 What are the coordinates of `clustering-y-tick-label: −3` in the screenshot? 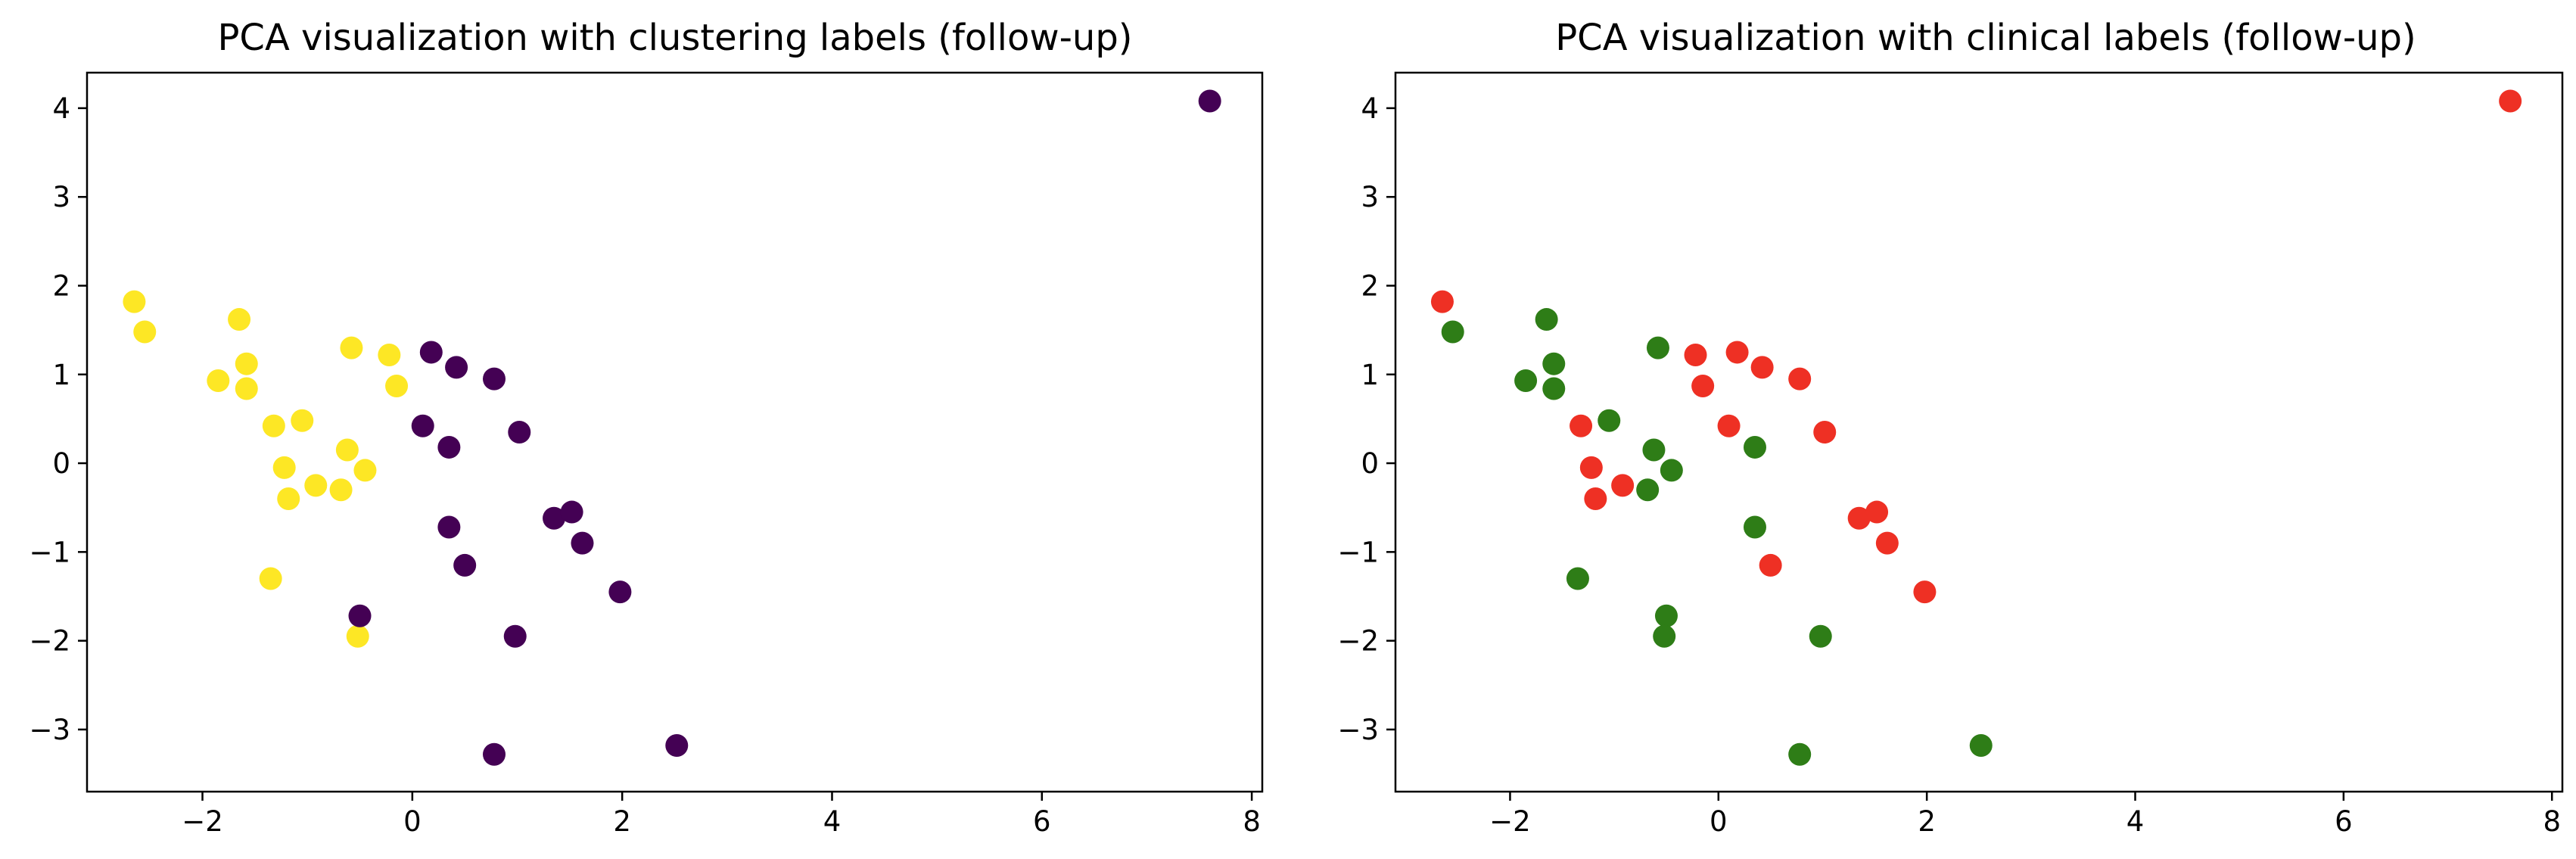 It's located at (49, 730).